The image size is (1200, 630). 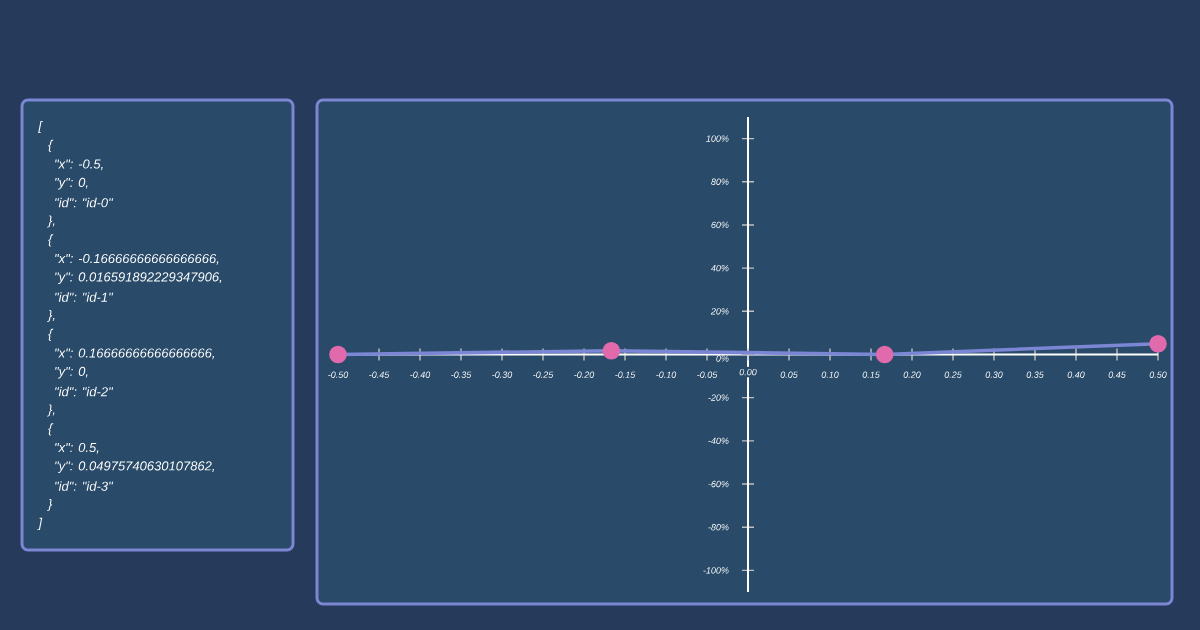 I want to click on y-tick-label: 40%, so click(x=719, y=268).